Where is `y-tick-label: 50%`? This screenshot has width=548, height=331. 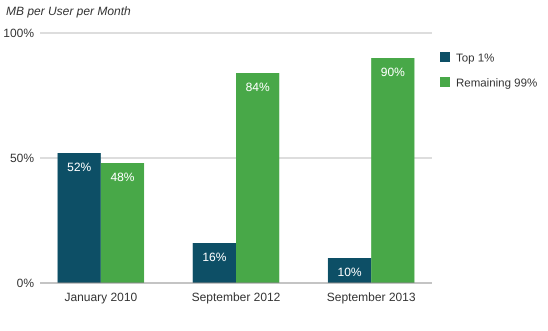
y-tick-label: 50% is located at coordinates (22, 158).